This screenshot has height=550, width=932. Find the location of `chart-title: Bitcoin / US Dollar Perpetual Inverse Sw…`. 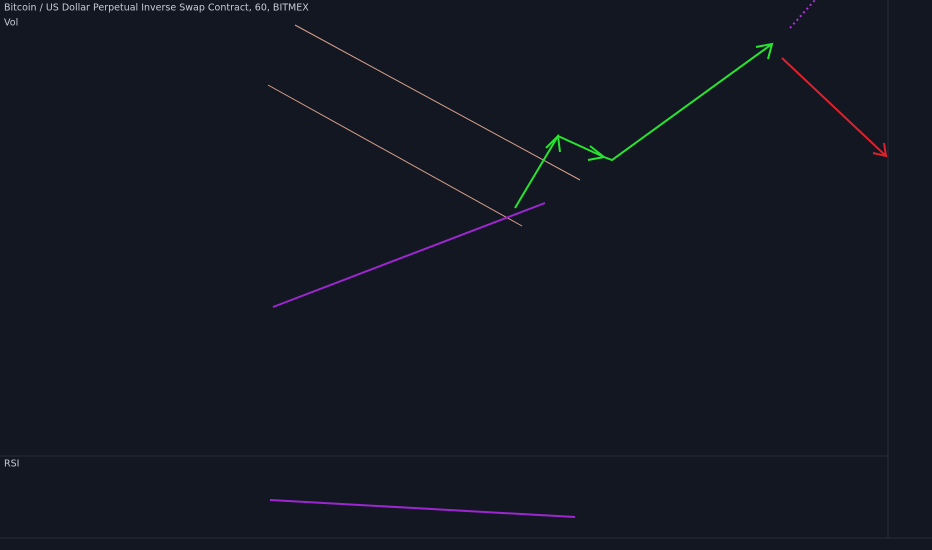

chart-title: Bitcoin / US Dollar Perpetual Inverse Sw… is located at coordinates (156, 8).